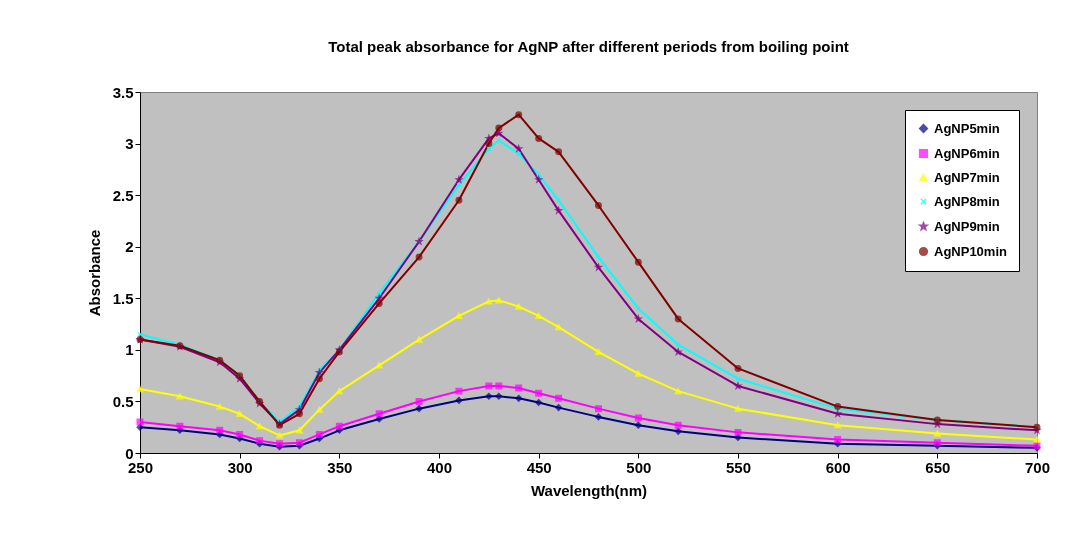  What do you see at coordinates (967, 226) in the screenshot?
I see `legend-label: AgNP9min` at bounding box center [967, 226].